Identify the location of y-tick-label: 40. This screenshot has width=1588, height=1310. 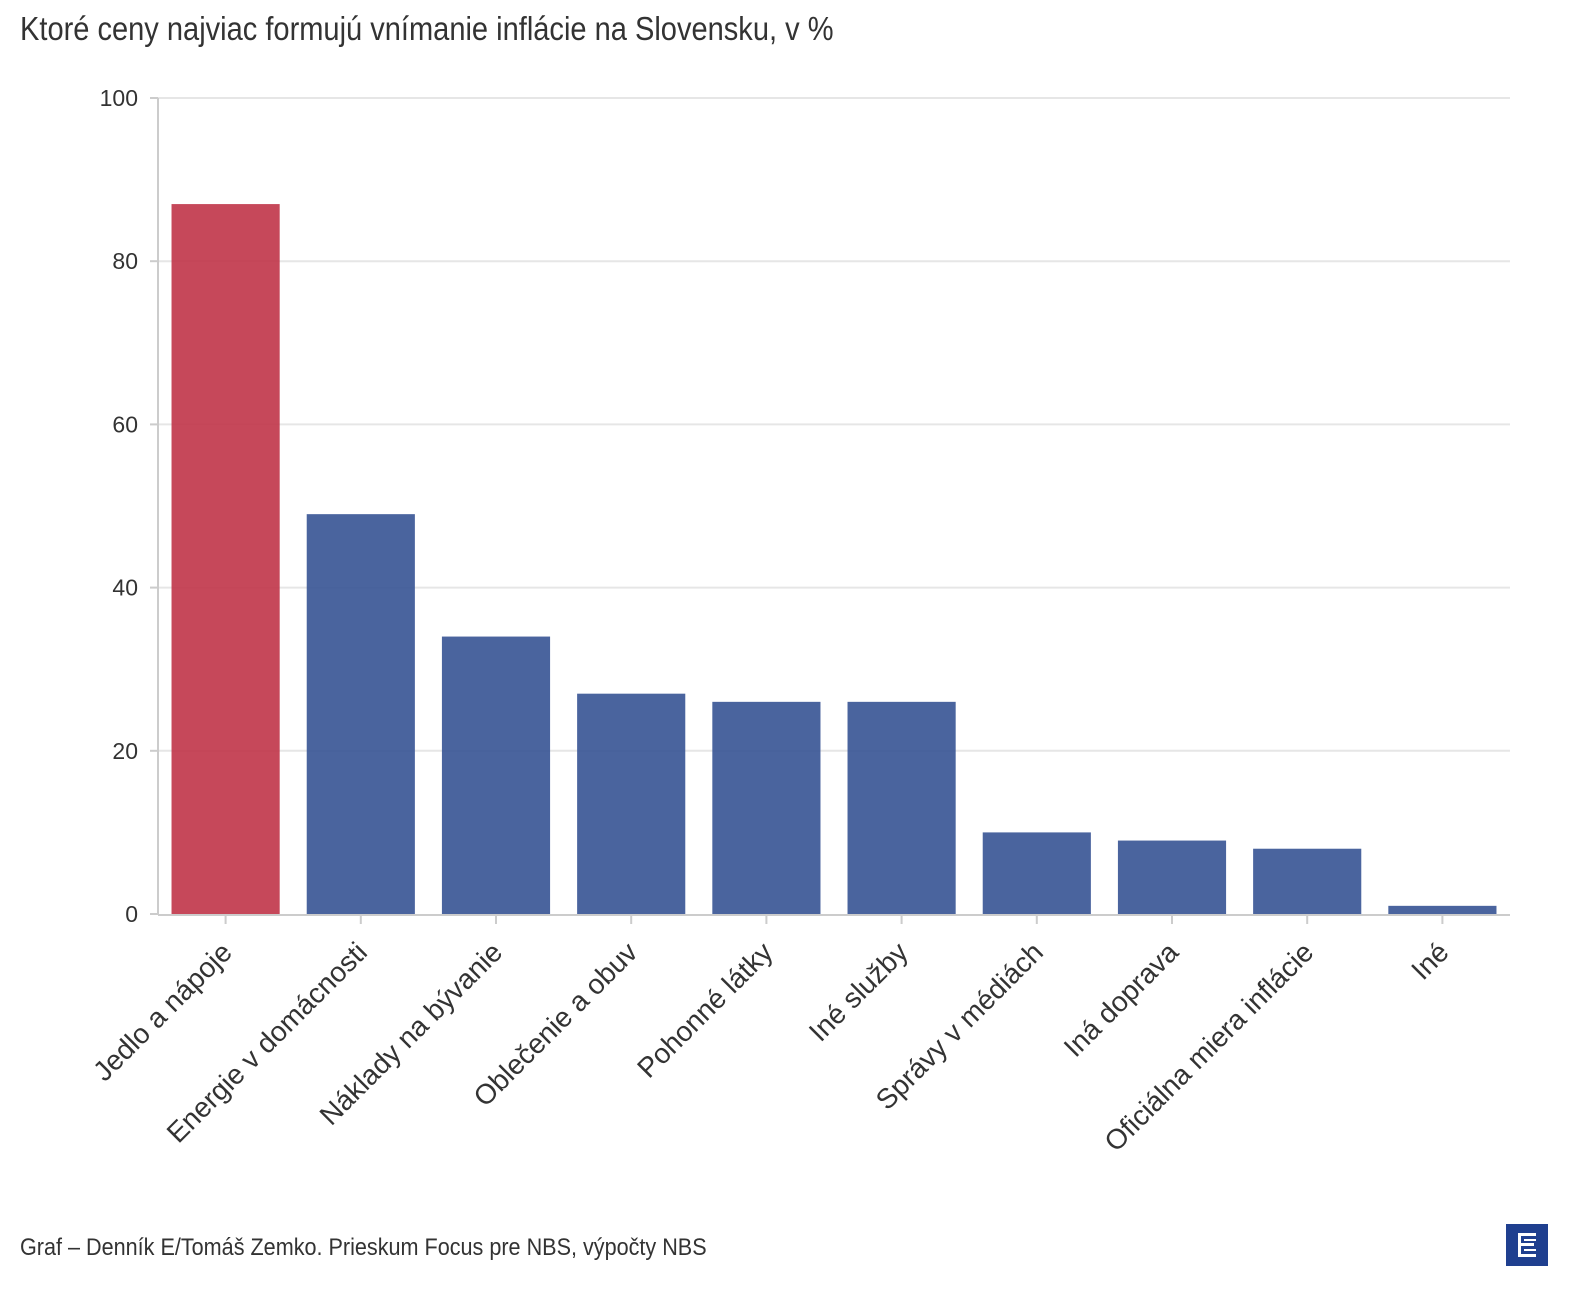
(125, 588).